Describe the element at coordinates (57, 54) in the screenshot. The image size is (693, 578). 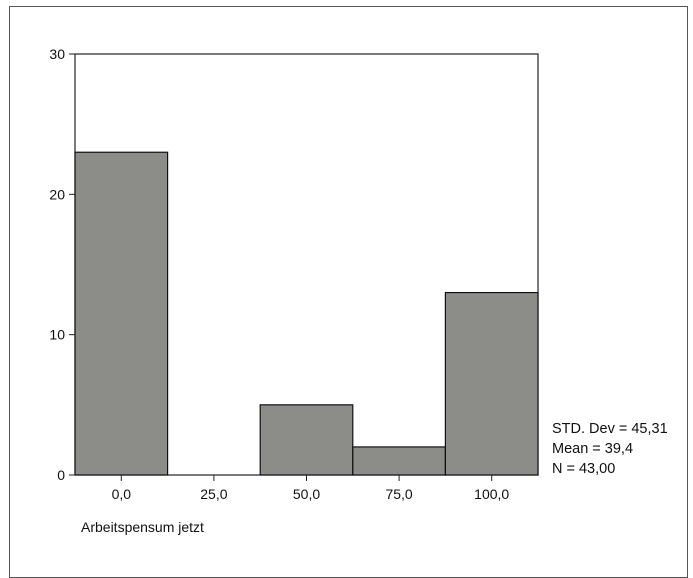
I see `y-tick-label: 30` at that location.